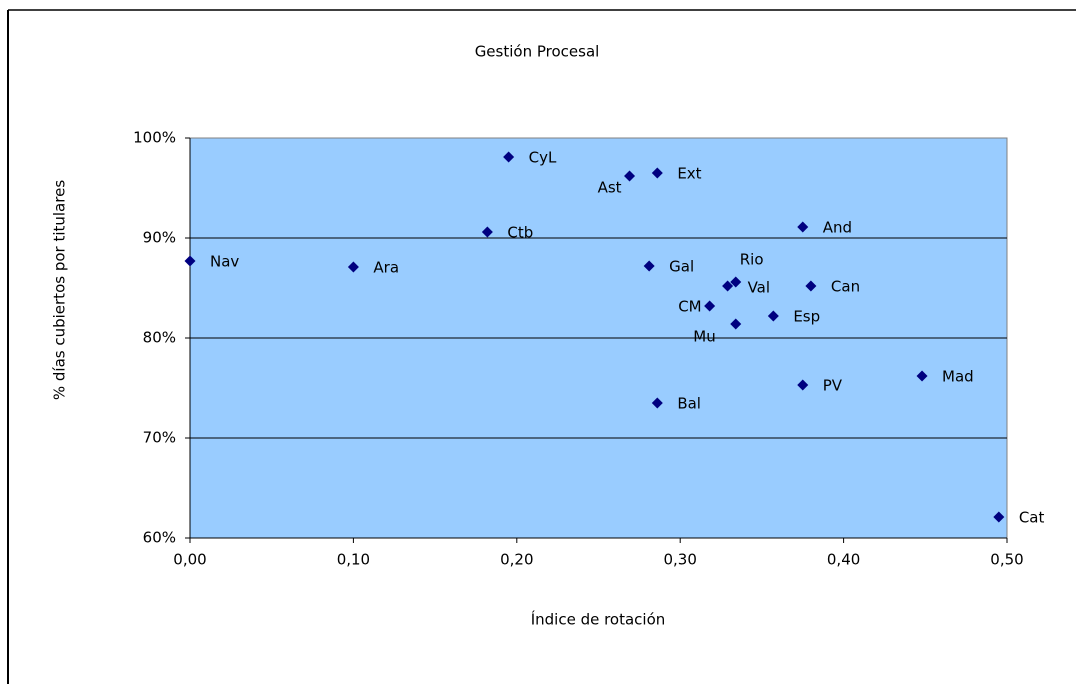 This screenshot has height=684, width=1076. I want to click on y-tick-label: 100%, so click(154, 138).